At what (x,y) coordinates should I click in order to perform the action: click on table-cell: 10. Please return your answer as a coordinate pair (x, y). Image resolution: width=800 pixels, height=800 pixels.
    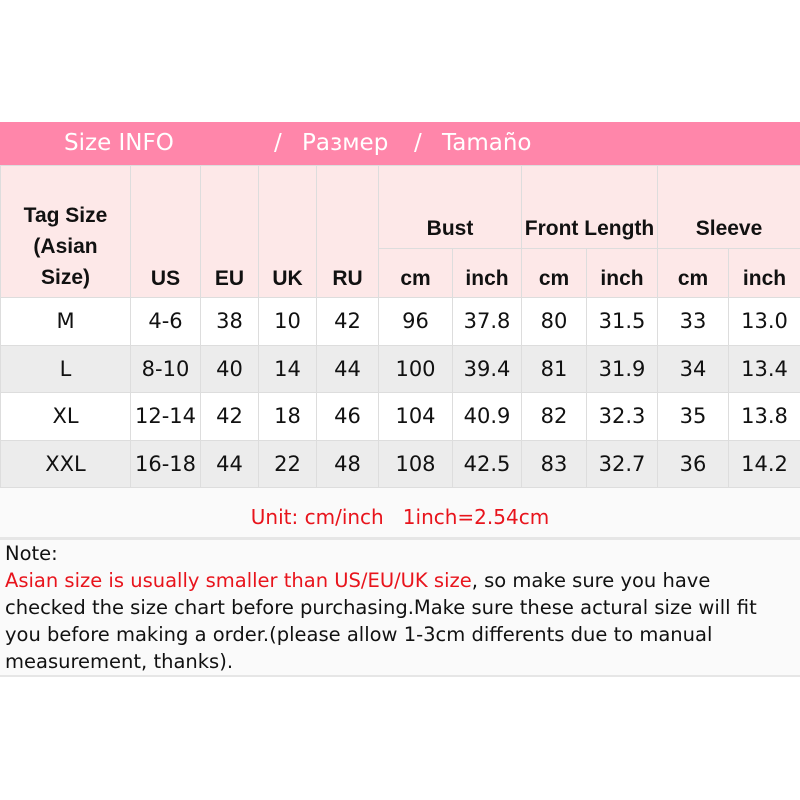
    Looking at the image, I should click on (287, 321).